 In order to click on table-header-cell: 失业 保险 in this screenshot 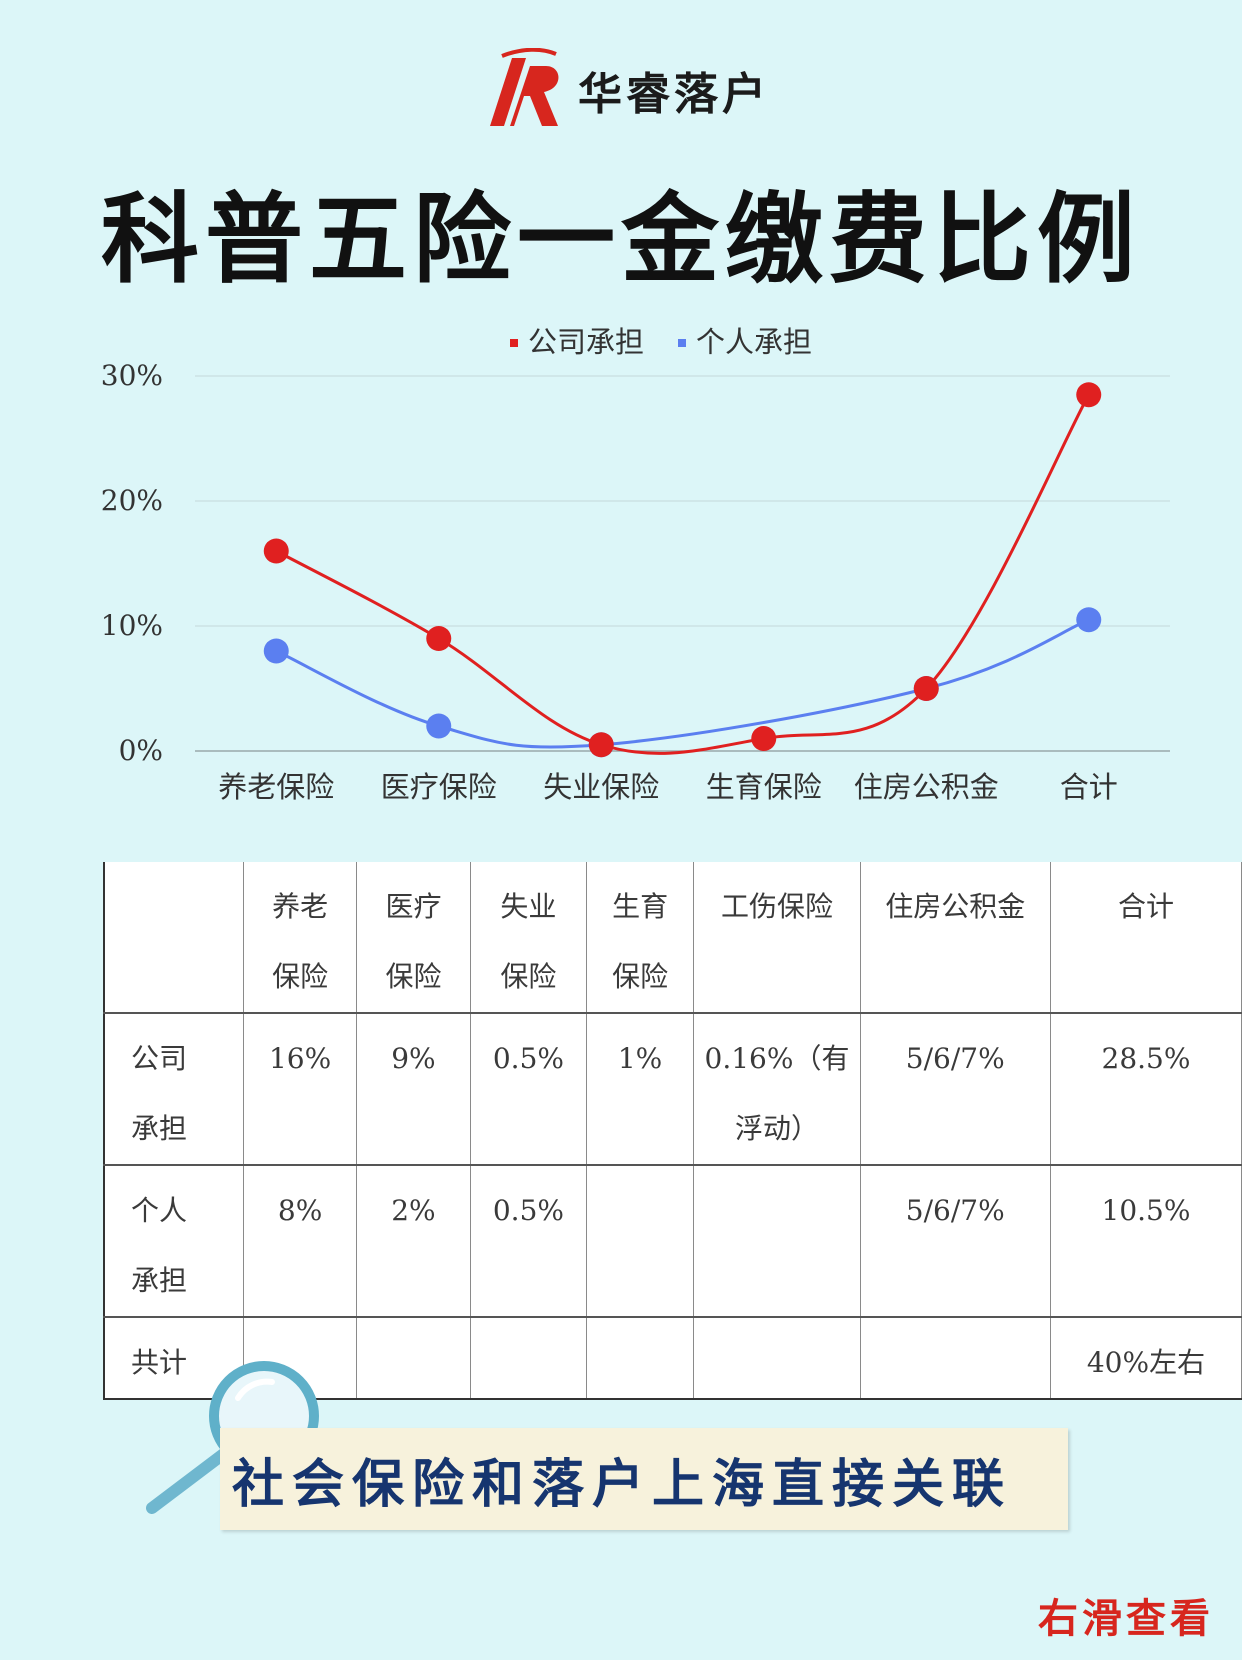, I will do `click(528, 938)`.